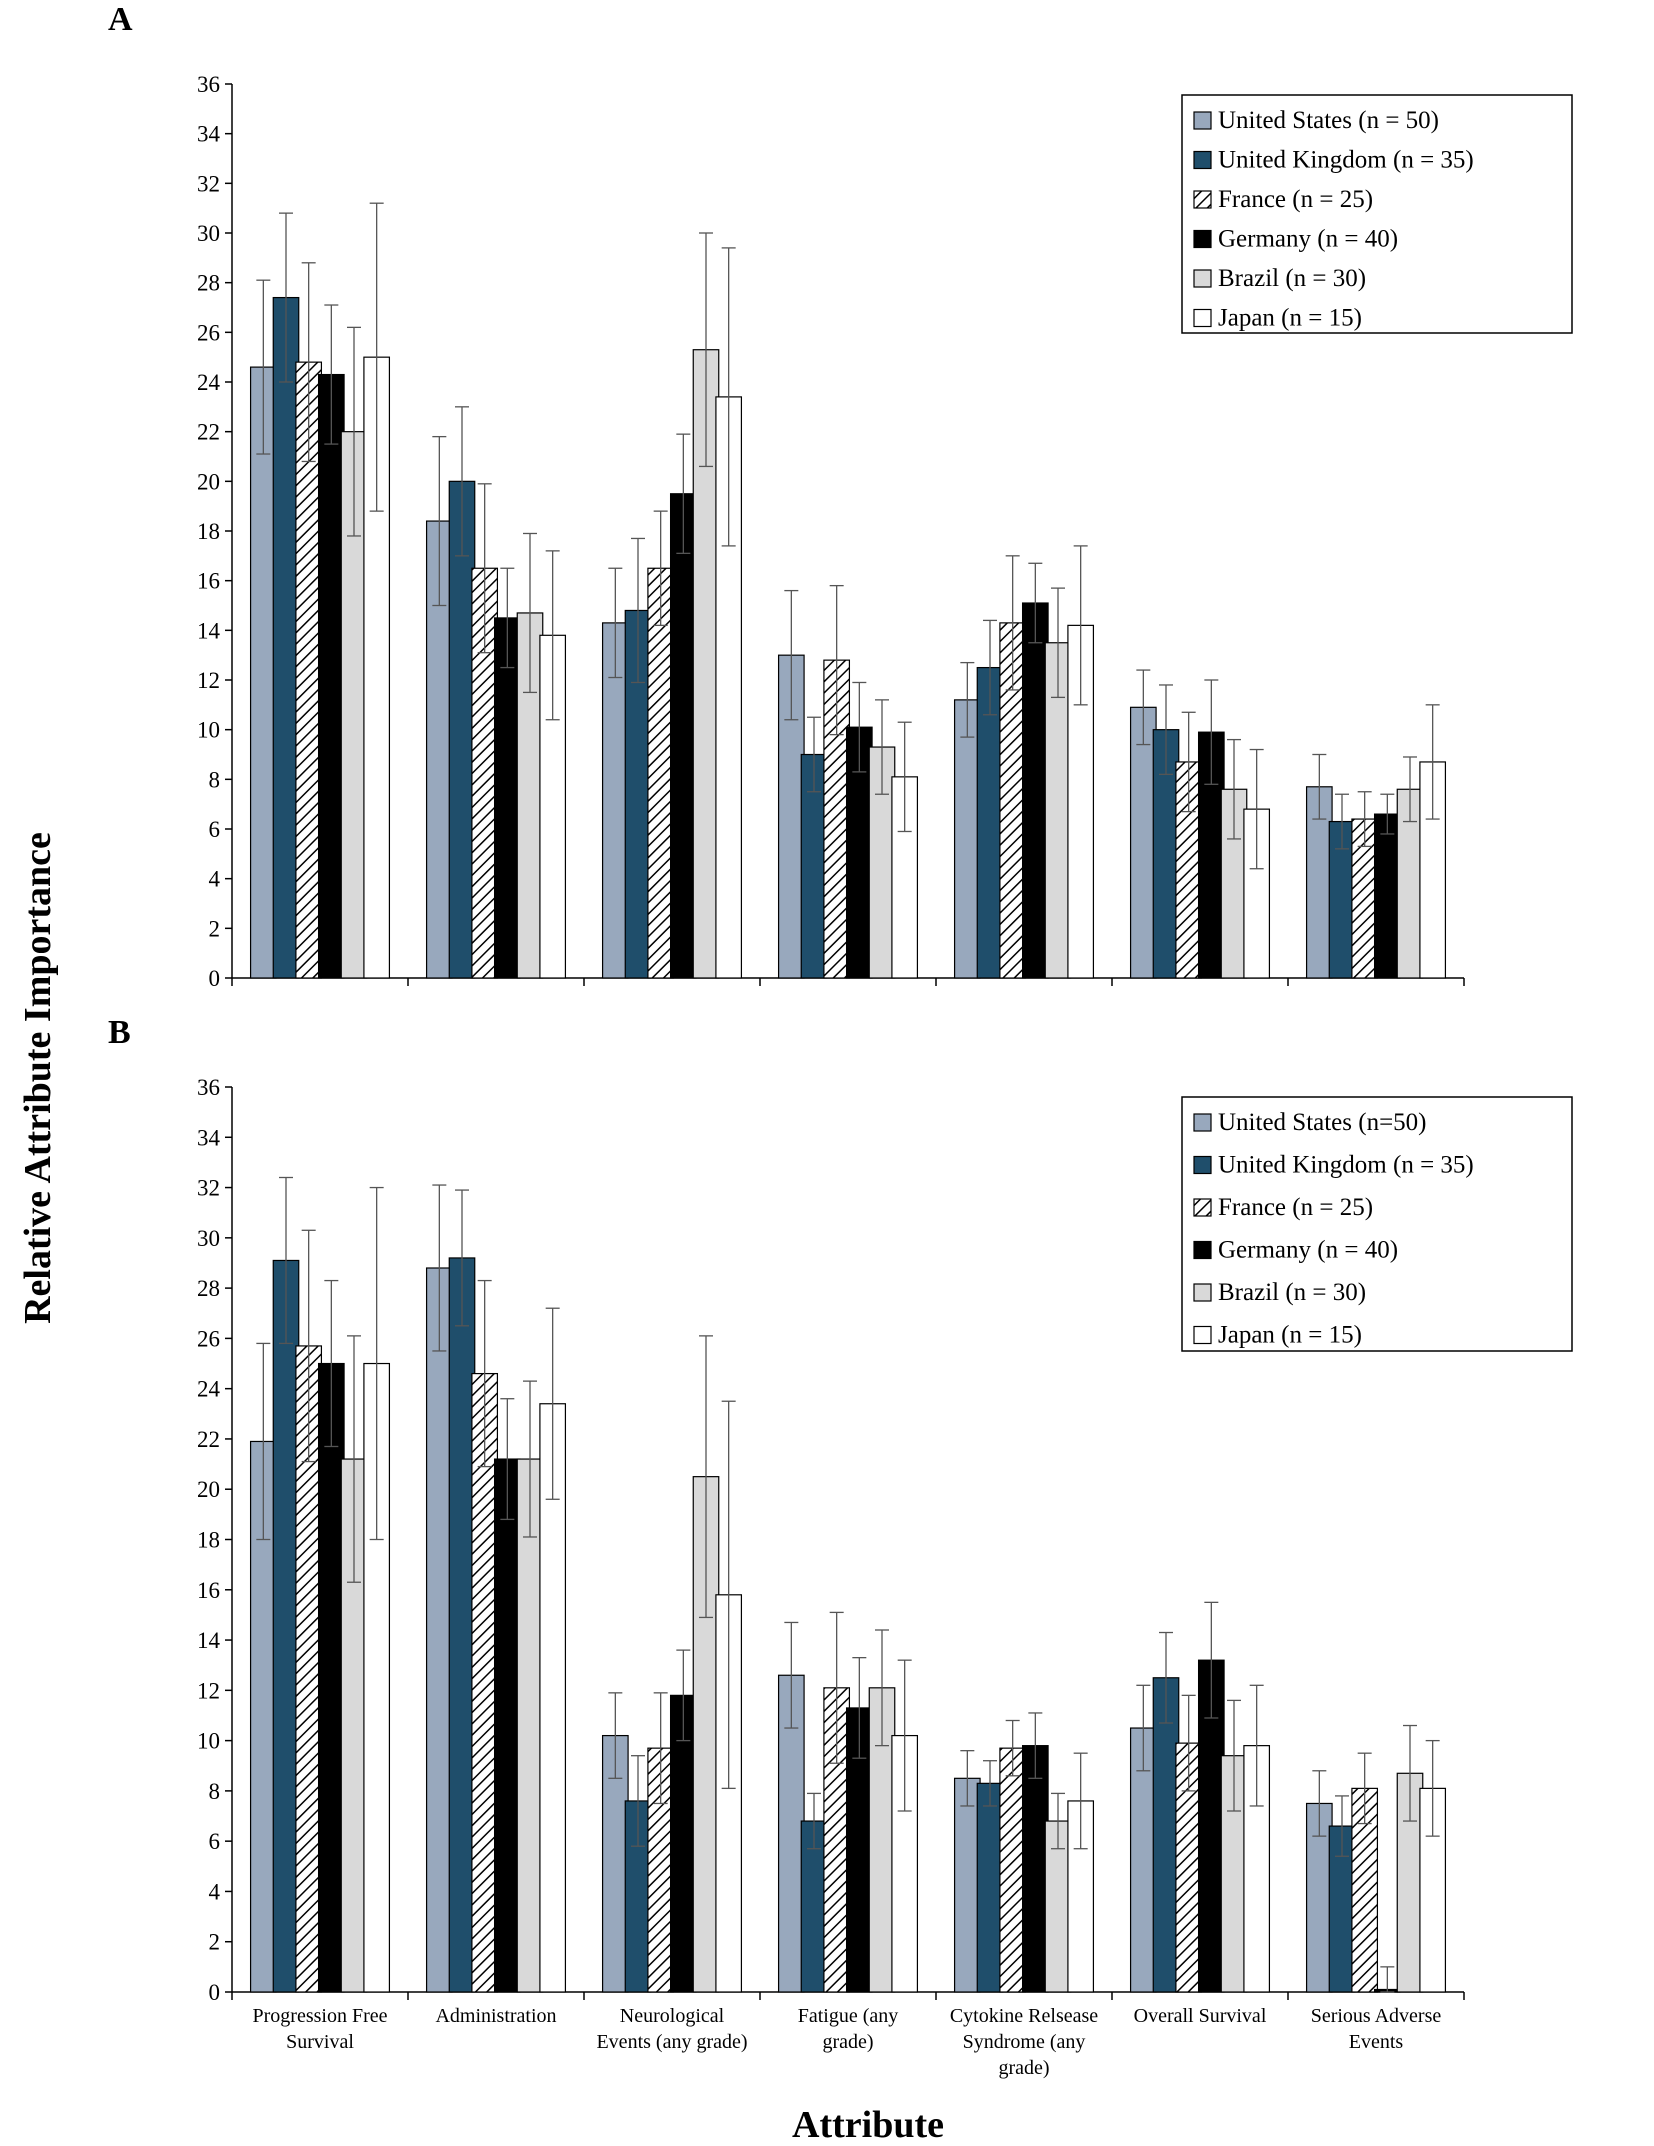 This screenshot has width=1654, height=2146. What do you see at coordinates (120, 19) in the screenshot?
I see `panel-label-a: A` at bounding box center [120, 19].